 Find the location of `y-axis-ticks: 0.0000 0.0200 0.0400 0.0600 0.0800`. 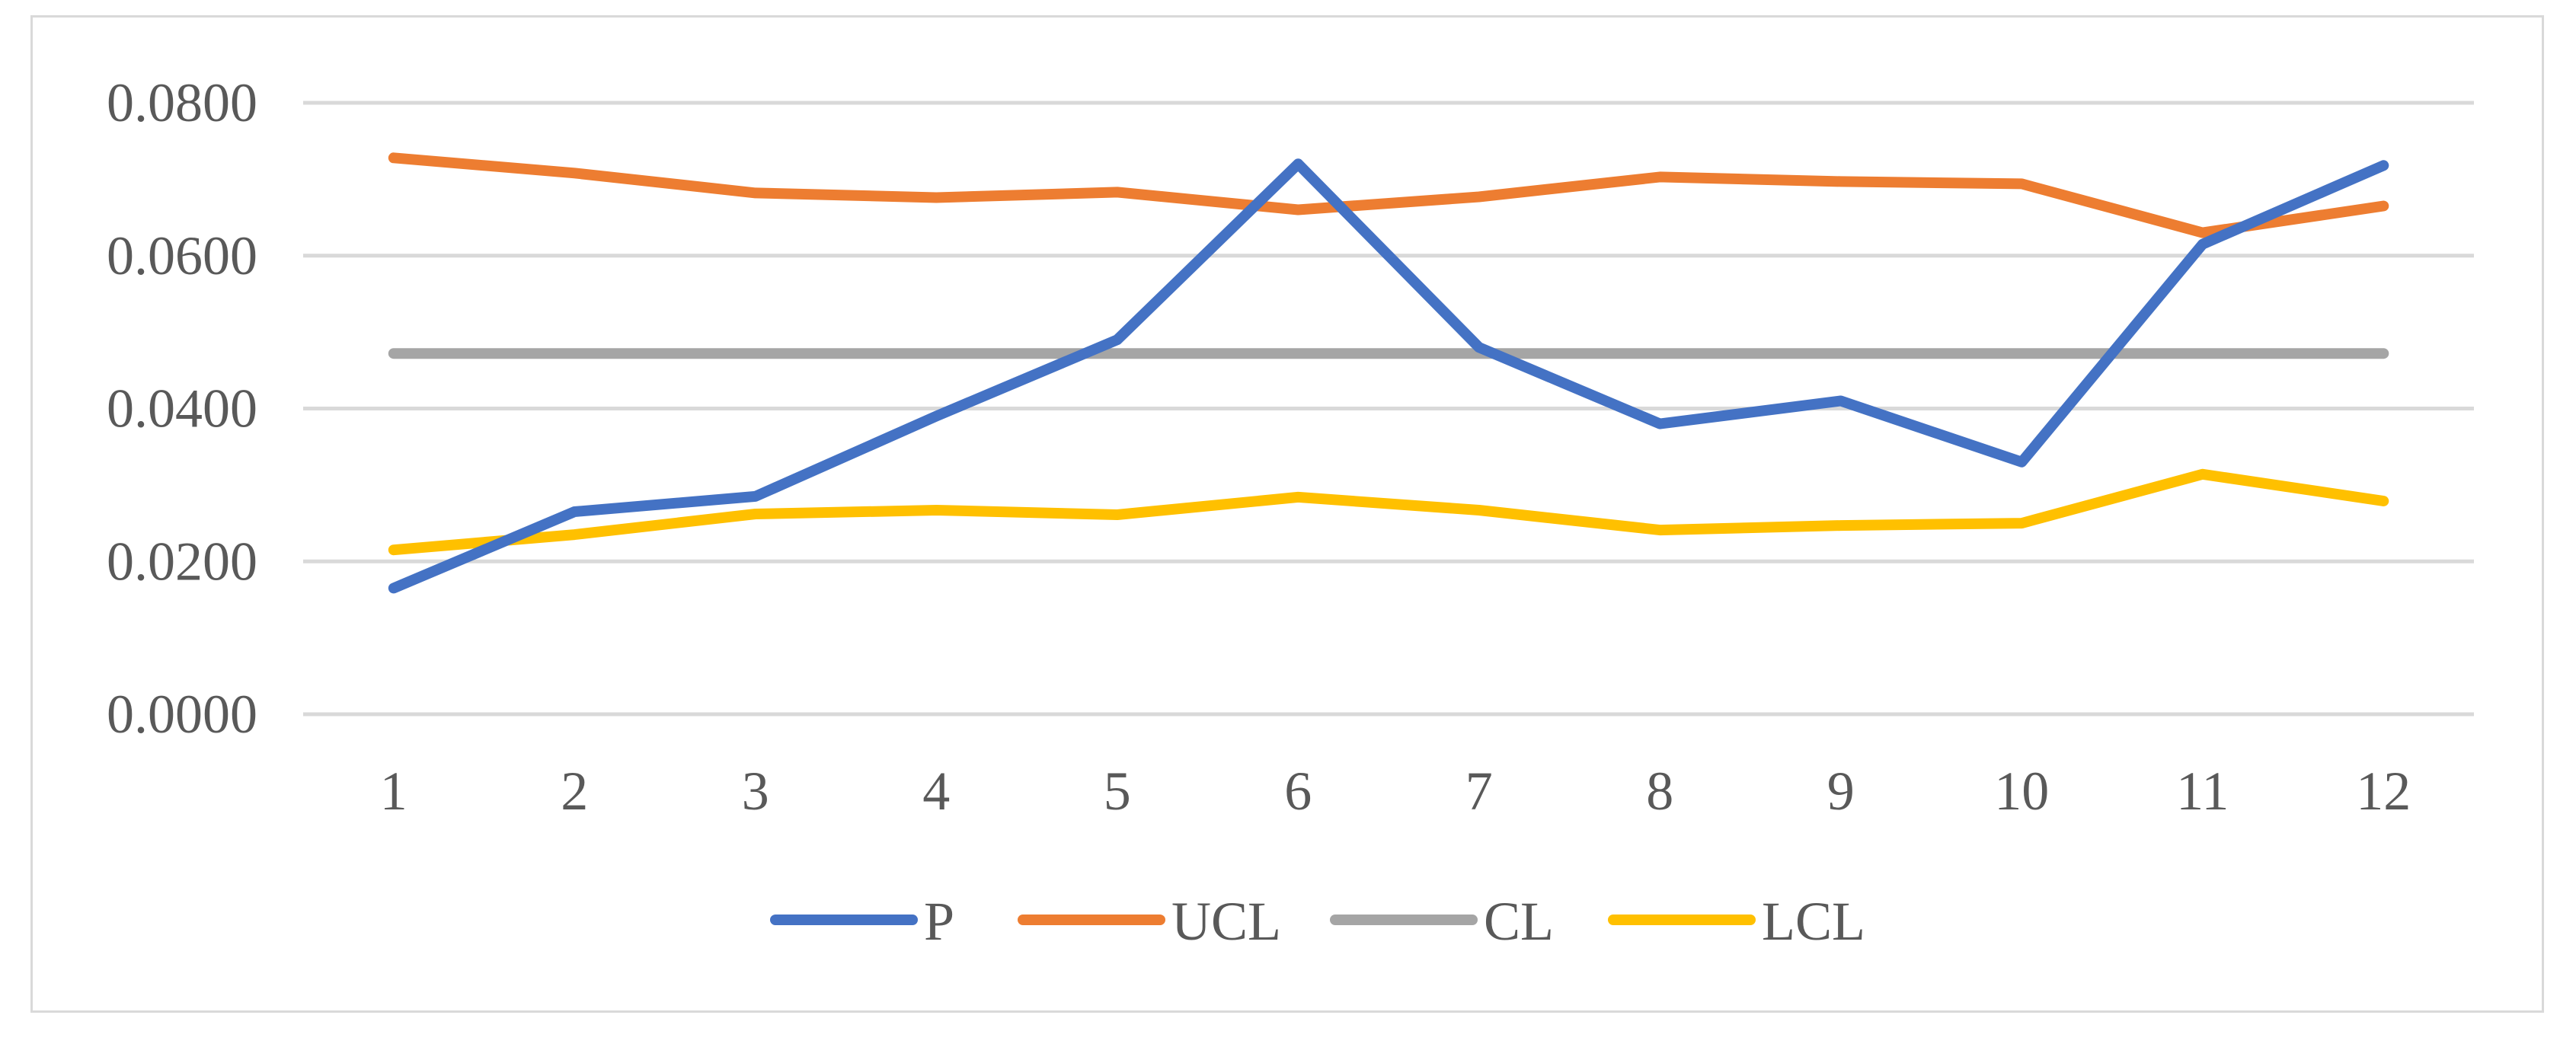

y-axis-ticks: 0.0000 0.0200 0.0400 0.0600 0.0800 is located at coordinates (182, 408).